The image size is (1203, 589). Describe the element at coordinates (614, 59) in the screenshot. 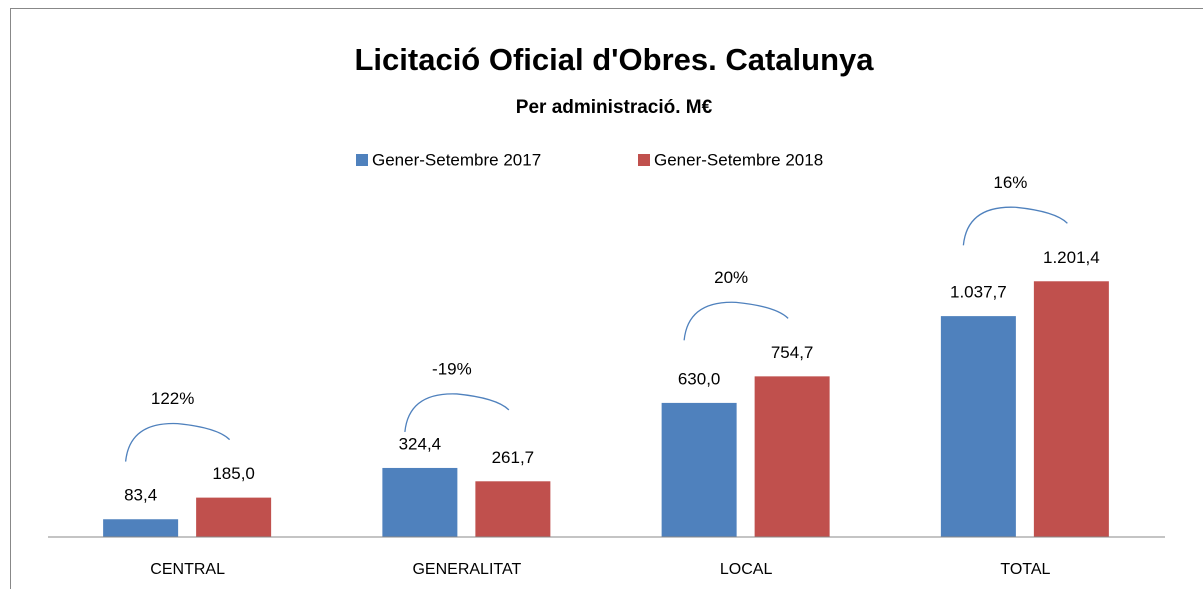

I see `chart-title: Licitació Oficial d'Obres. Catalunya` at that location.